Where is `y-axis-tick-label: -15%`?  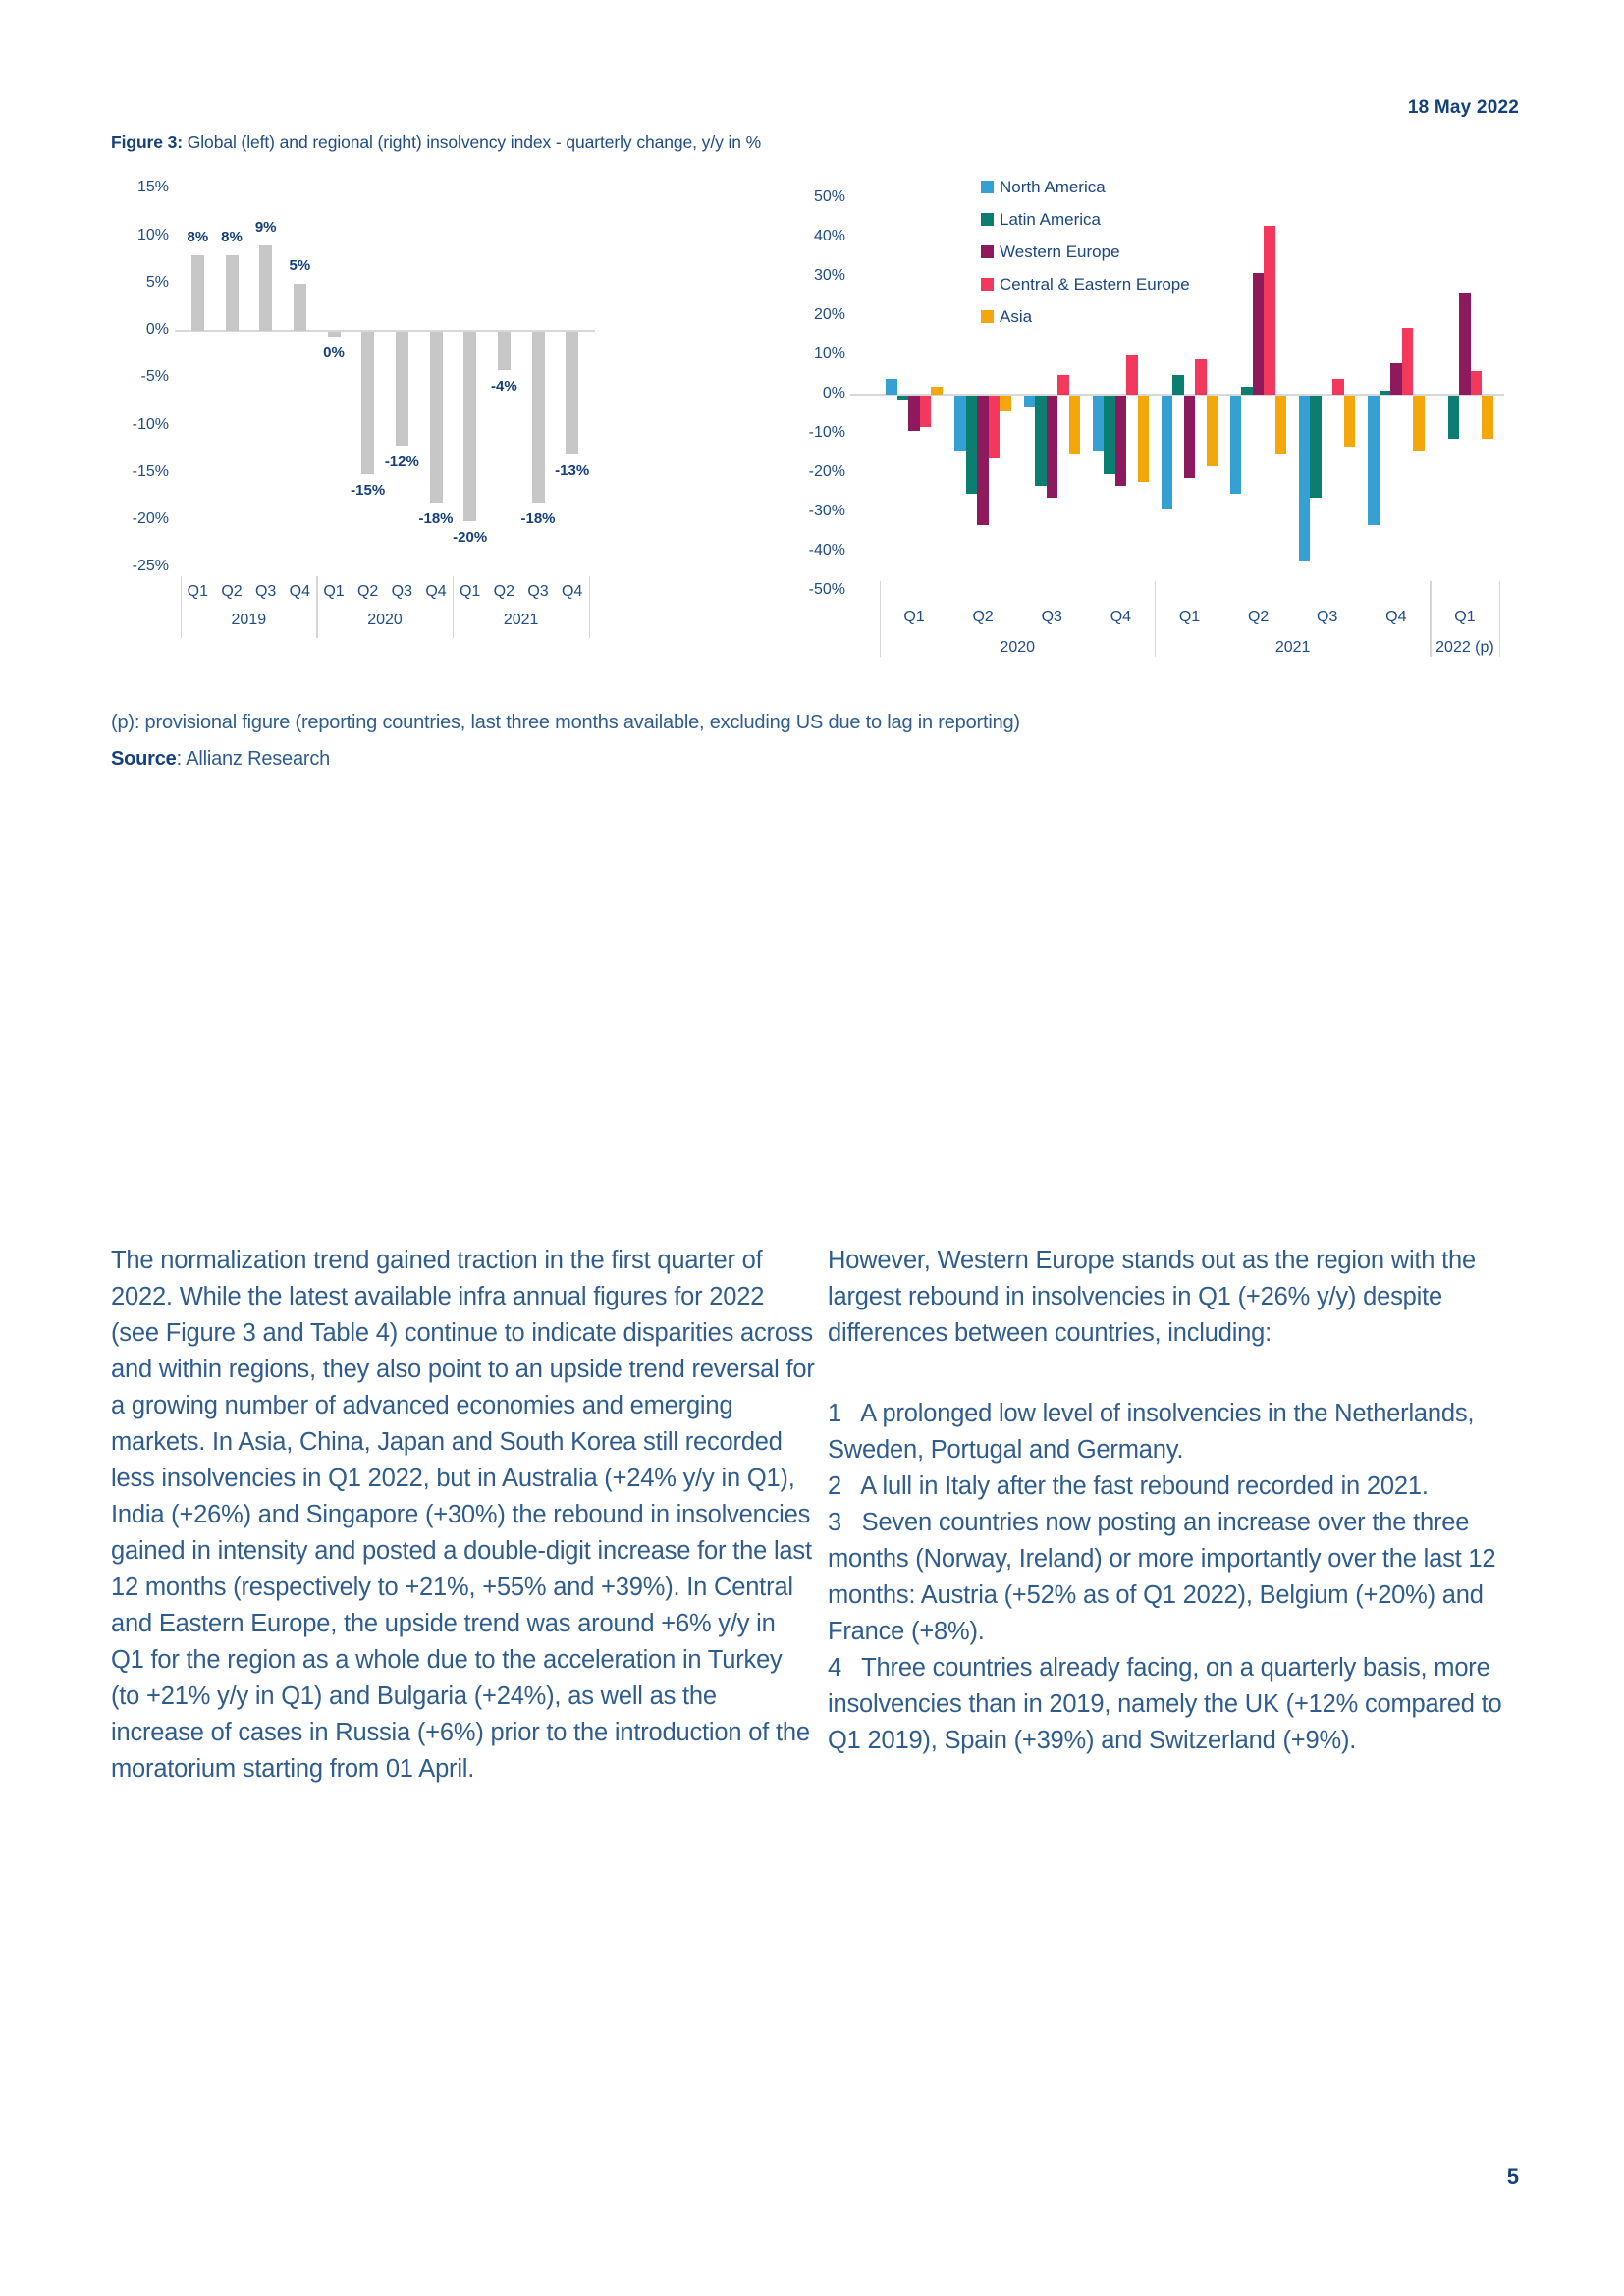 y-axis-tick-label: -15% is located at coordinates (150, 471).